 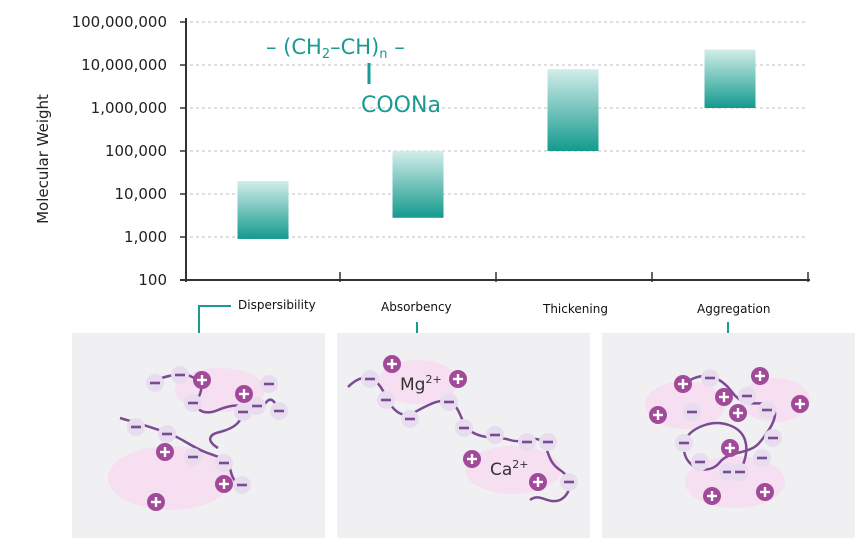 I want to click on y-tick-label: 100,000,000, so click(x=119, y=22).